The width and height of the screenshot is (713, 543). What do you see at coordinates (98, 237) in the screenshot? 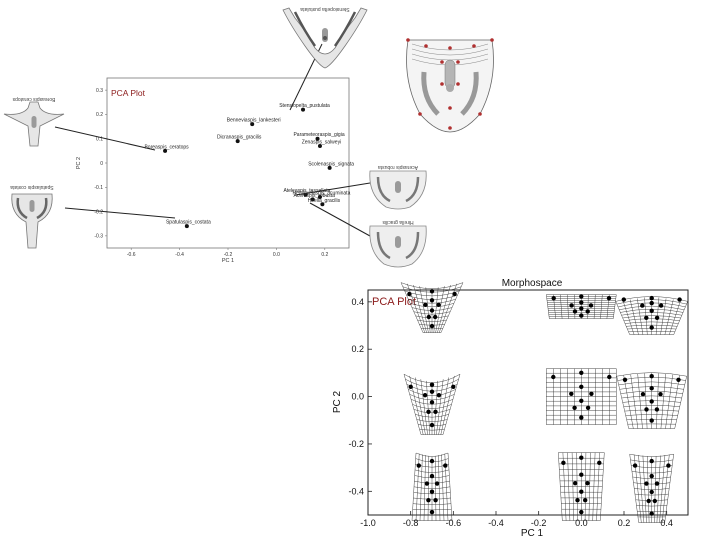
I see `y-tick-label: -0.3` at bounding box center [98, 237].